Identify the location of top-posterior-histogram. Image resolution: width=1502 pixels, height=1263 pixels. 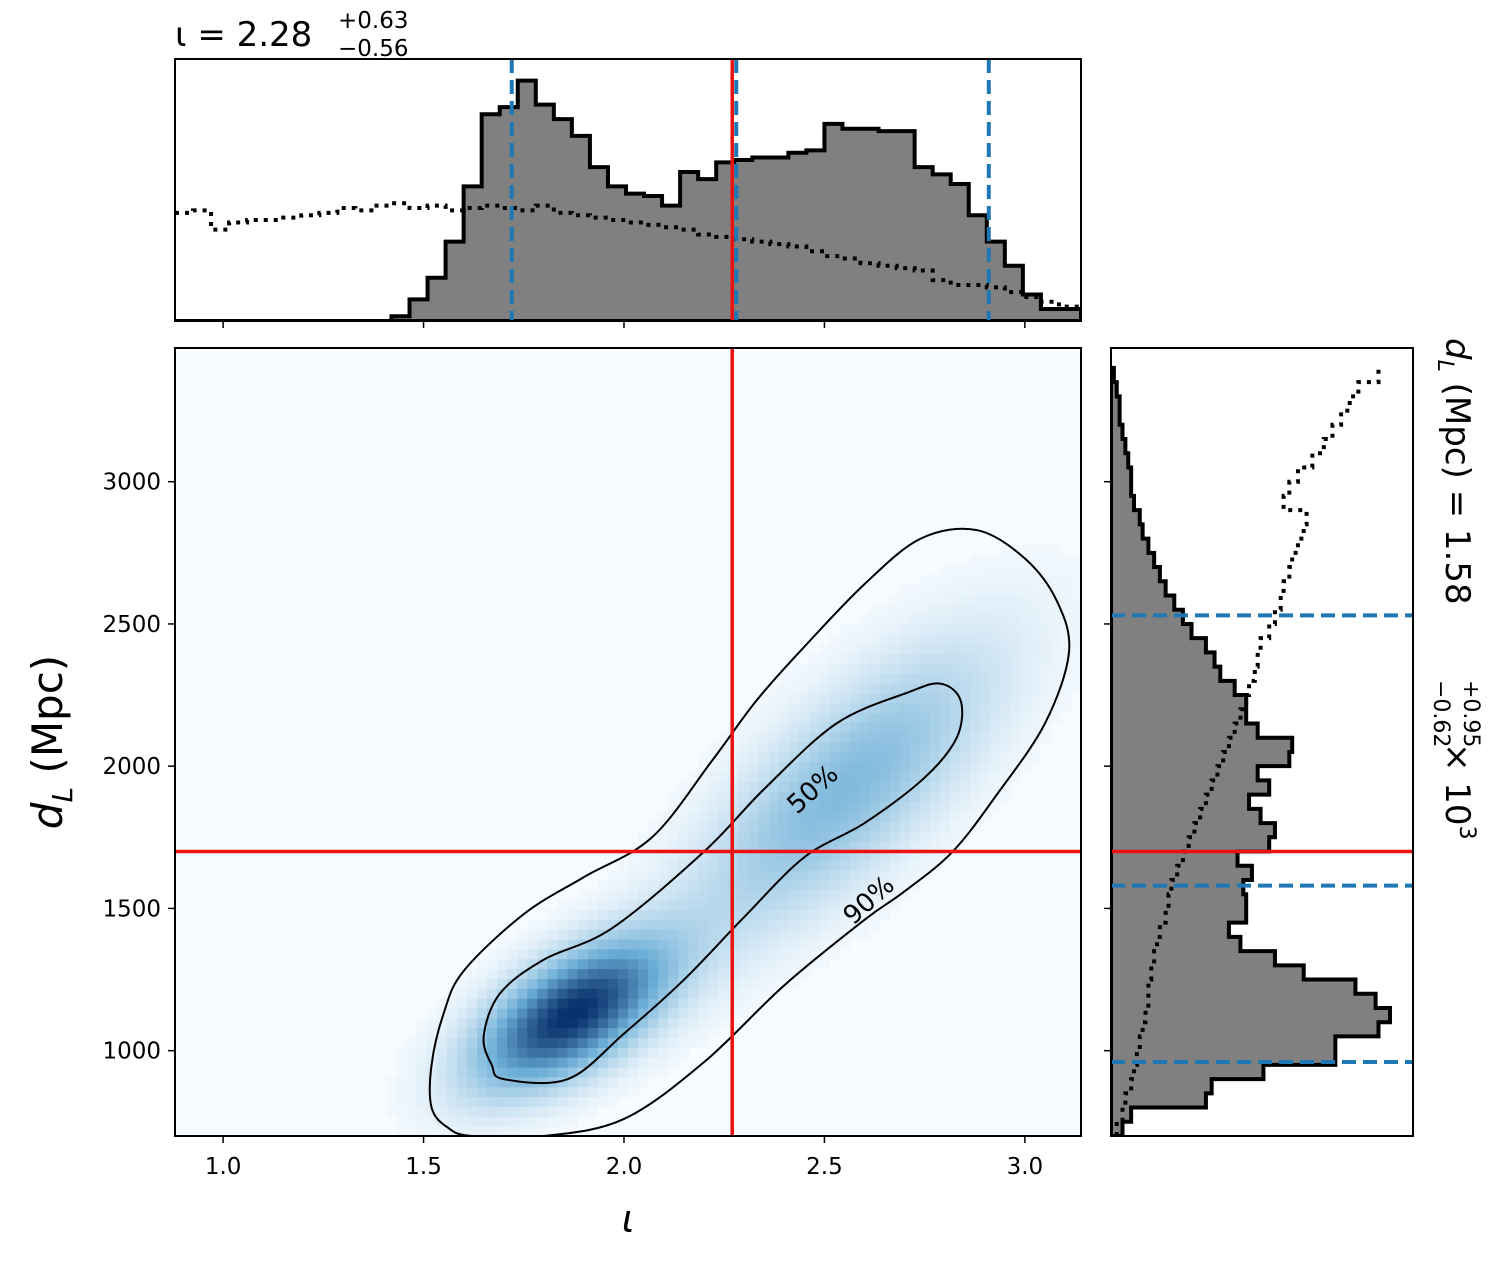
(628, 199).